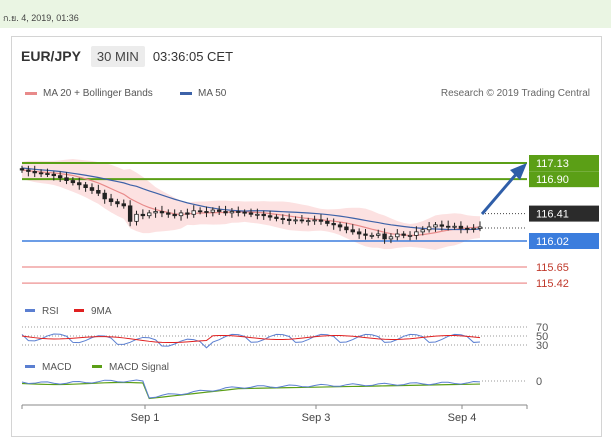 The image size is (611, 442). I want to click on x-tick-label: Sep 1, so click(145, 418).